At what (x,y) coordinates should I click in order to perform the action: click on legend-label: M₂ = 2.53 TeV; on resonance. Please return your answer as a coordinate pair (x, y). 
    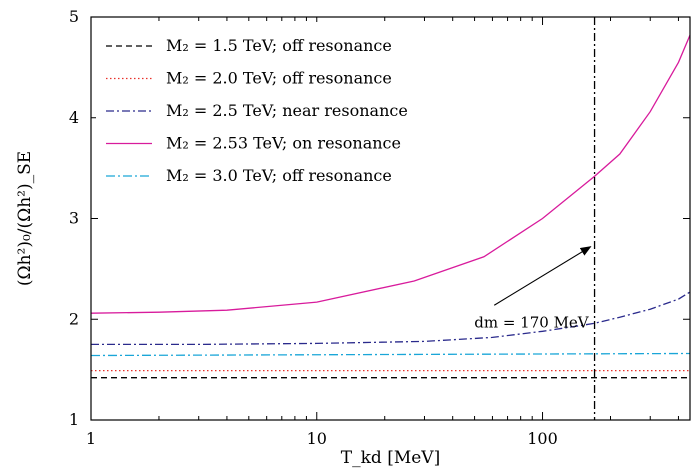
    Looking at the image, I should click on (283, 143).